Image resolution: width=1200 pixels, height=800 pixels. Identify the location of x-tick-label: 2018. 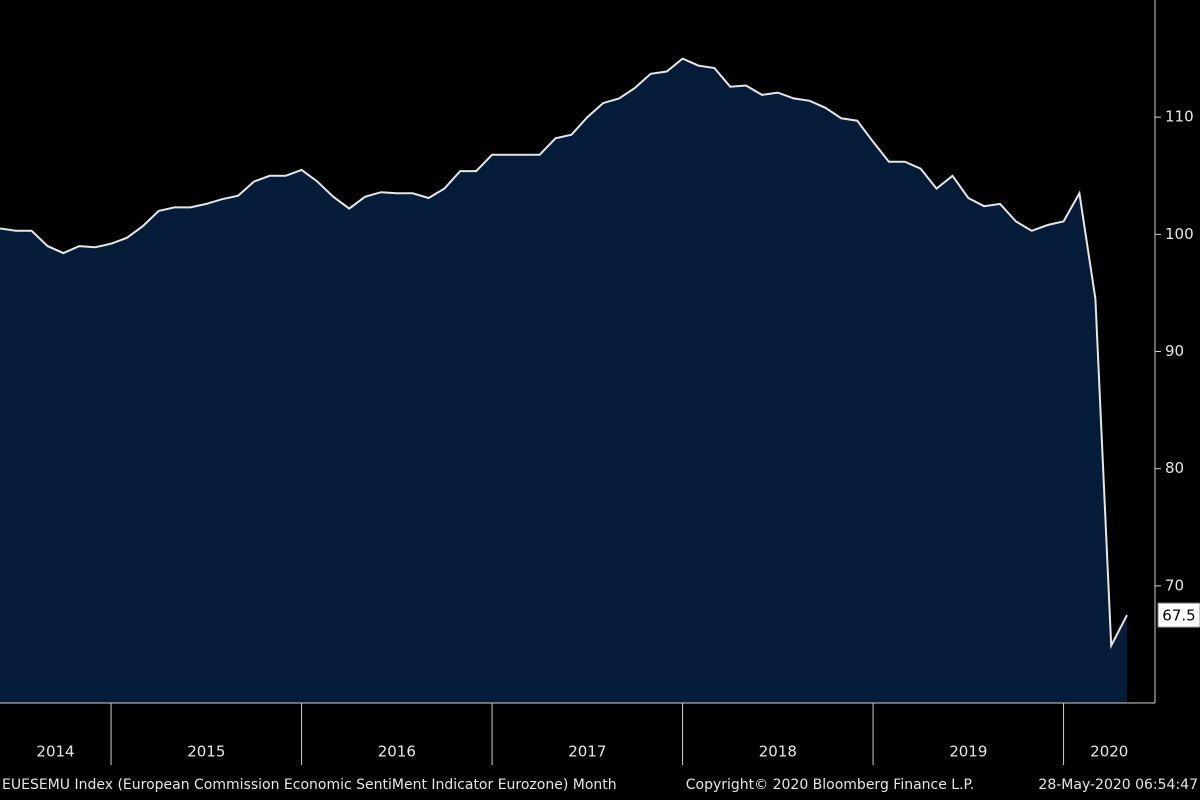
(778, 752).